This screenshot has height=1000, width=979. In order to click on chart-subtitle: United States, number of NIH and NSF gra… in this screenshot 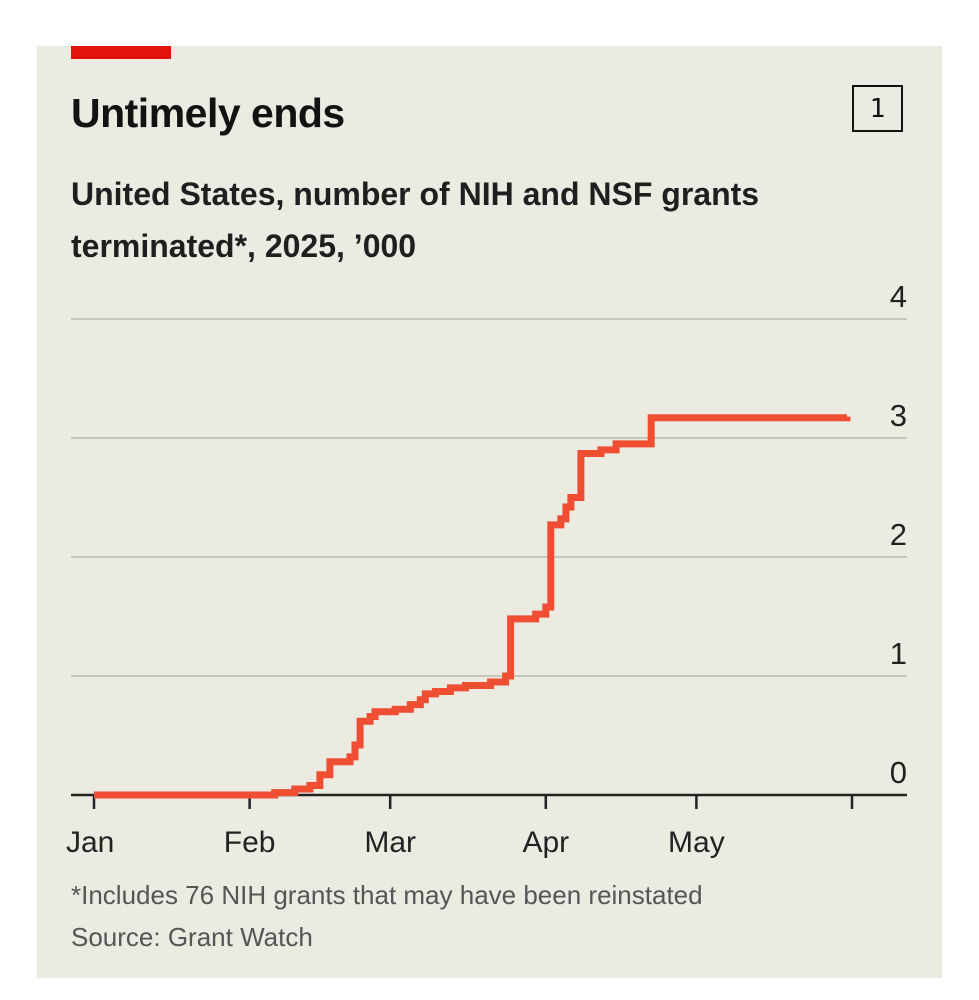, I will do `click(415, 220)`.